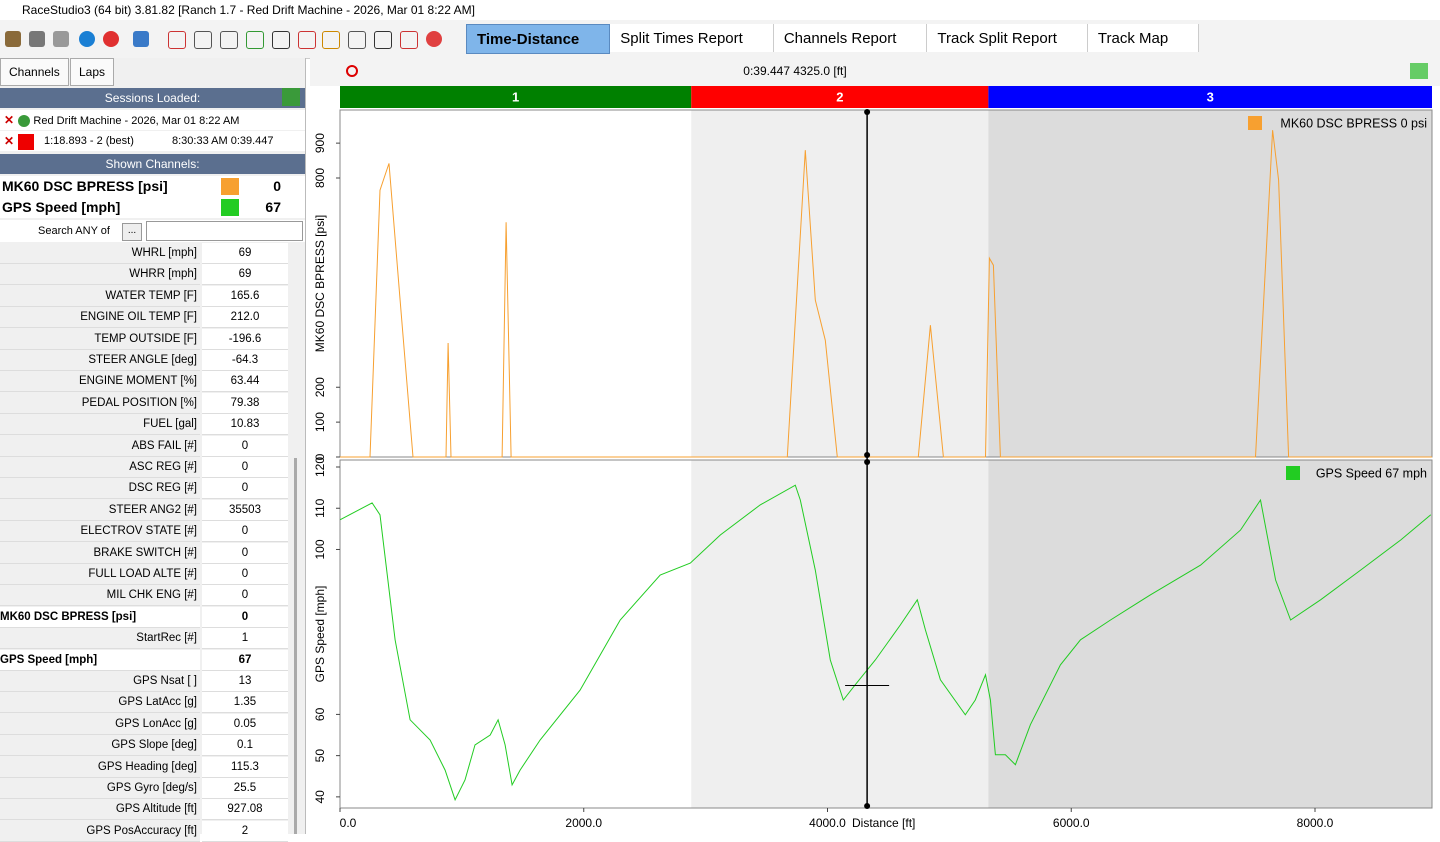 The height and width of the screenshot is (842, 1440). What do you see at coordinates (34, 72) in the screenshot?
I see `channels-button: Channels` at bounding box center [34, 72].